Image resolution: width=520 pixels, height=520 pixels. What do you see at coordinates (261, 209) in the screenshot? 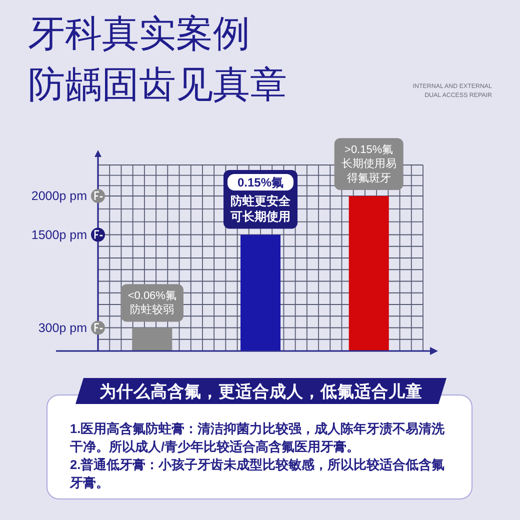
I see `annotation: 防蛀更安全可长期使用` at bounding box center [261, 209].